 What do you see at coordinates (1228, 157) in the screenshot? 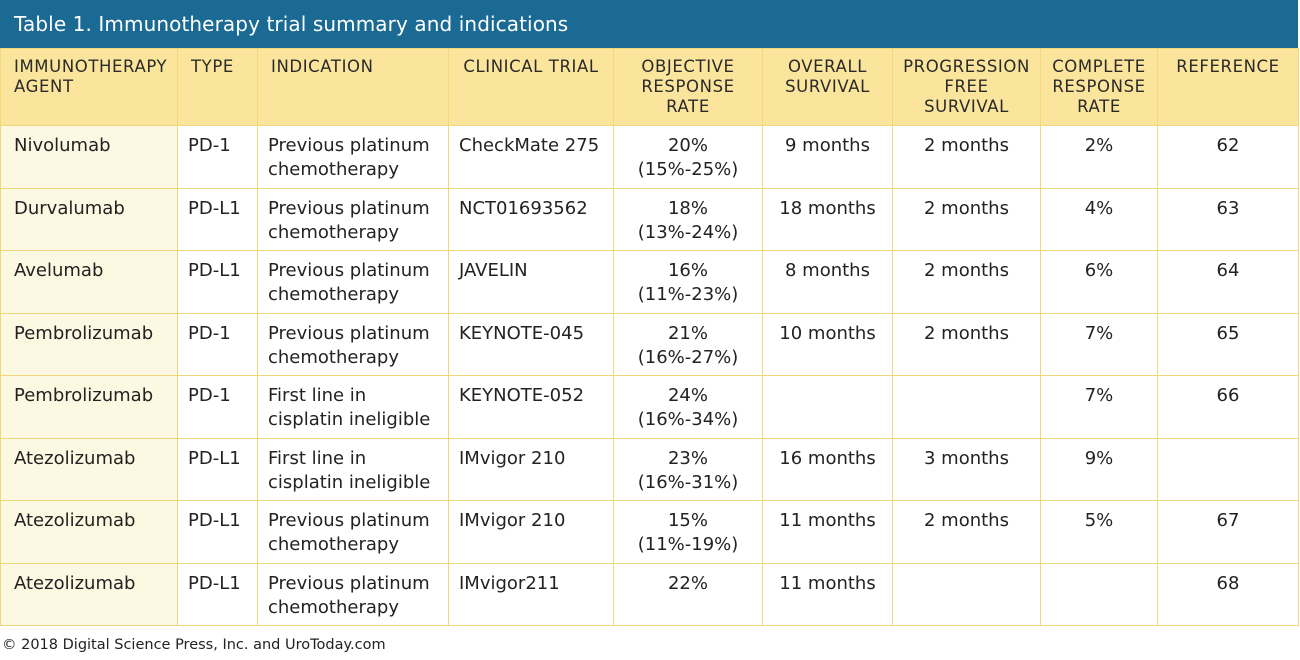
I see `cell-reference: 62` at bounding box center [1228, 157].